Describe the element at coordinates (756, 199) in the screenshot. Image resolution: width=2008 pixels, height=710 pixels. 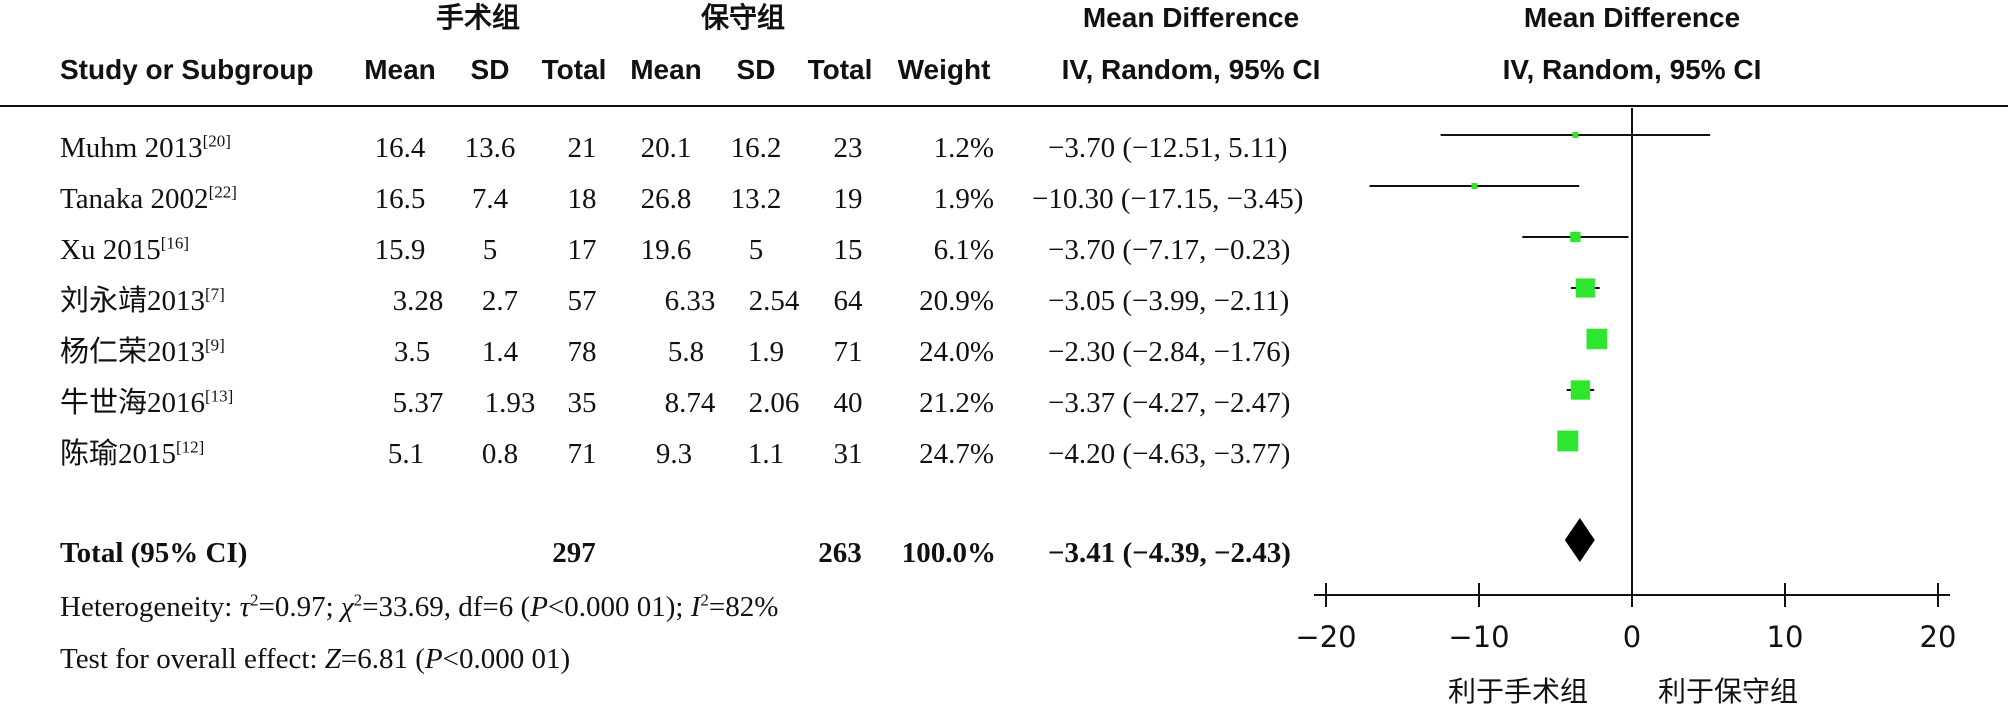
I see `sd2-cell: 13.2` at that location.